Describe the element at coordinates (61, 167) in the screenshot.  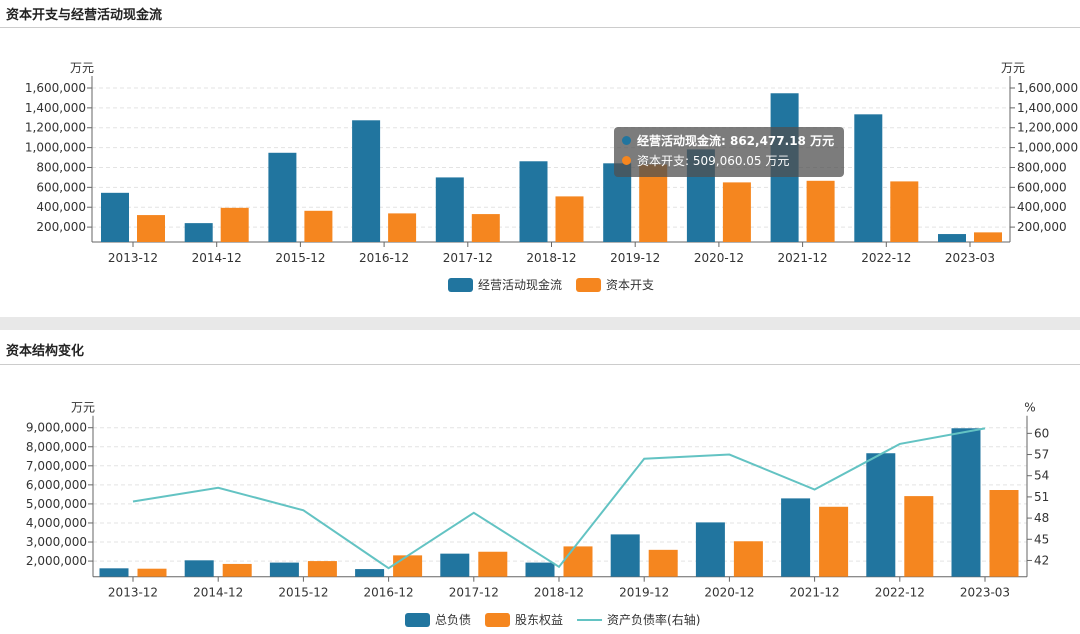
I see `y-tick-label: 800,000` at that location.